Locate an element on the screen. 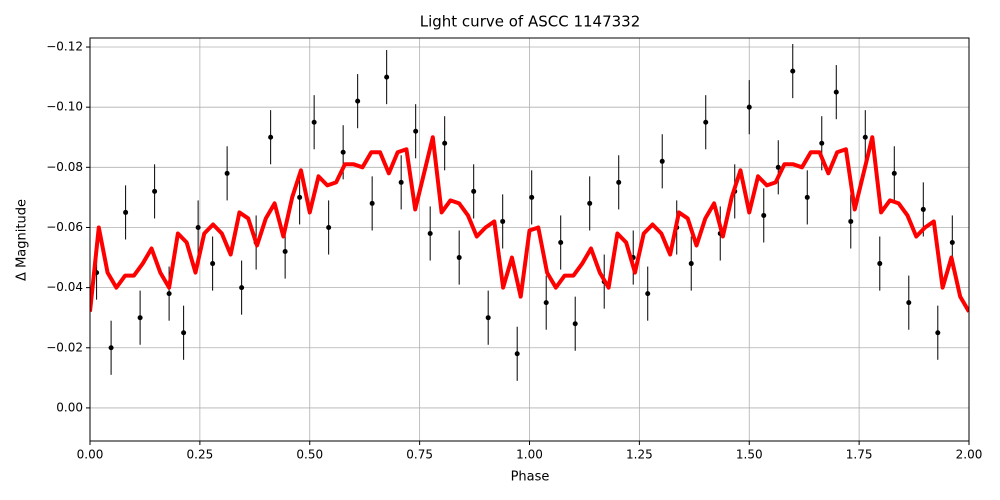 The height and width of the screenshot is (500, 1000). chart-title: Light curve of ASCC 1147332 is located at coordinates (530, 22).